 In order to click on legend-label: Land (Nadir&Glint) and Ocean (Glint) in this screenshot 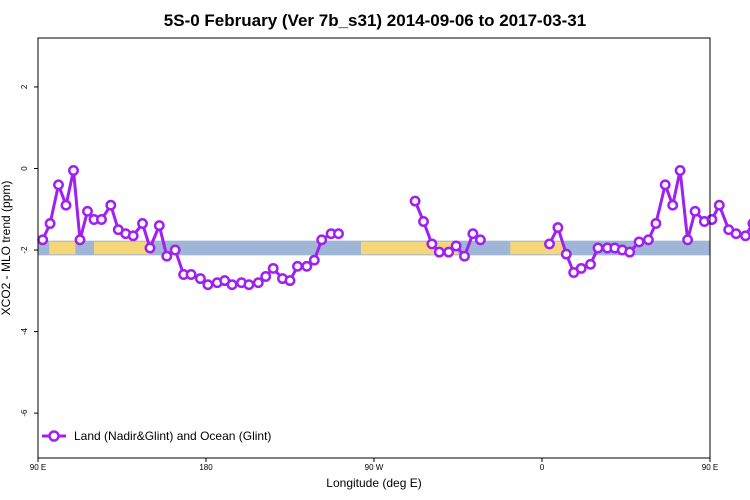, I will do `click(172, 436)`.